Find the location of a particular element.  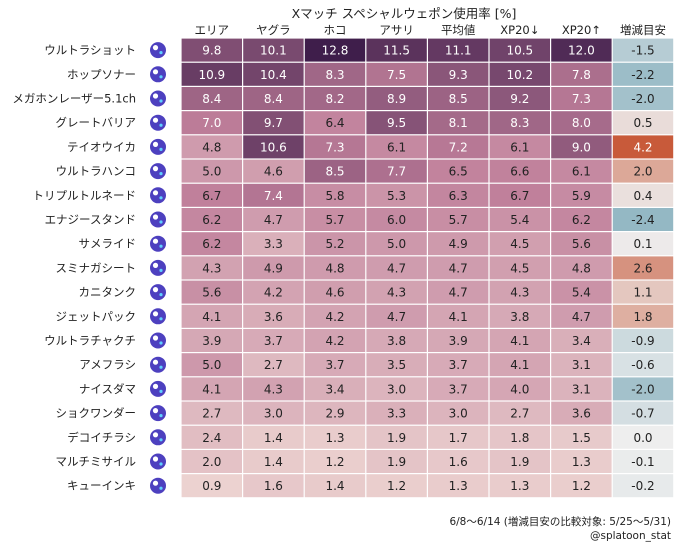

row-label: グレートバリア is located at coordinates (96, 123).